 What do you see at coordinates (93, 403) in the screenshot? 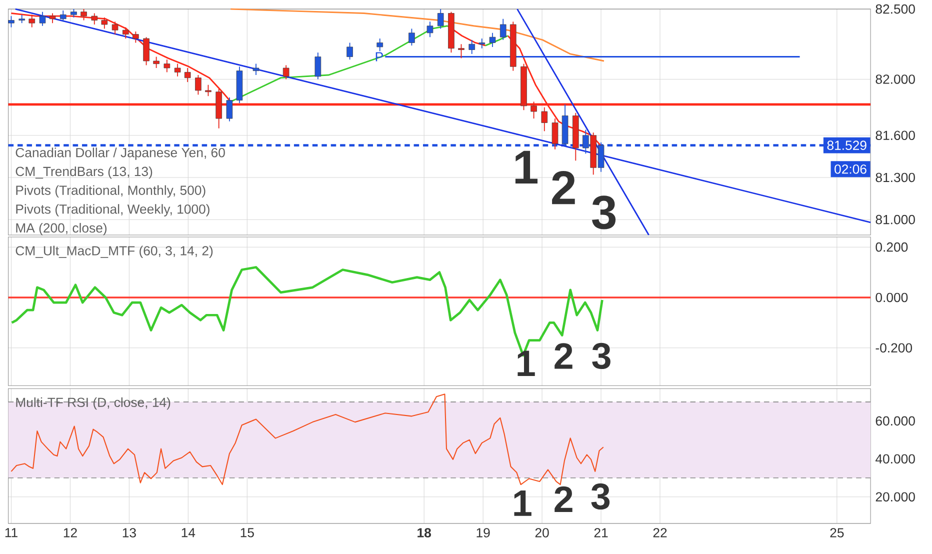
I see `text: Multi-TF RSI (D, close, 14)` at bounding box center [93, 403].